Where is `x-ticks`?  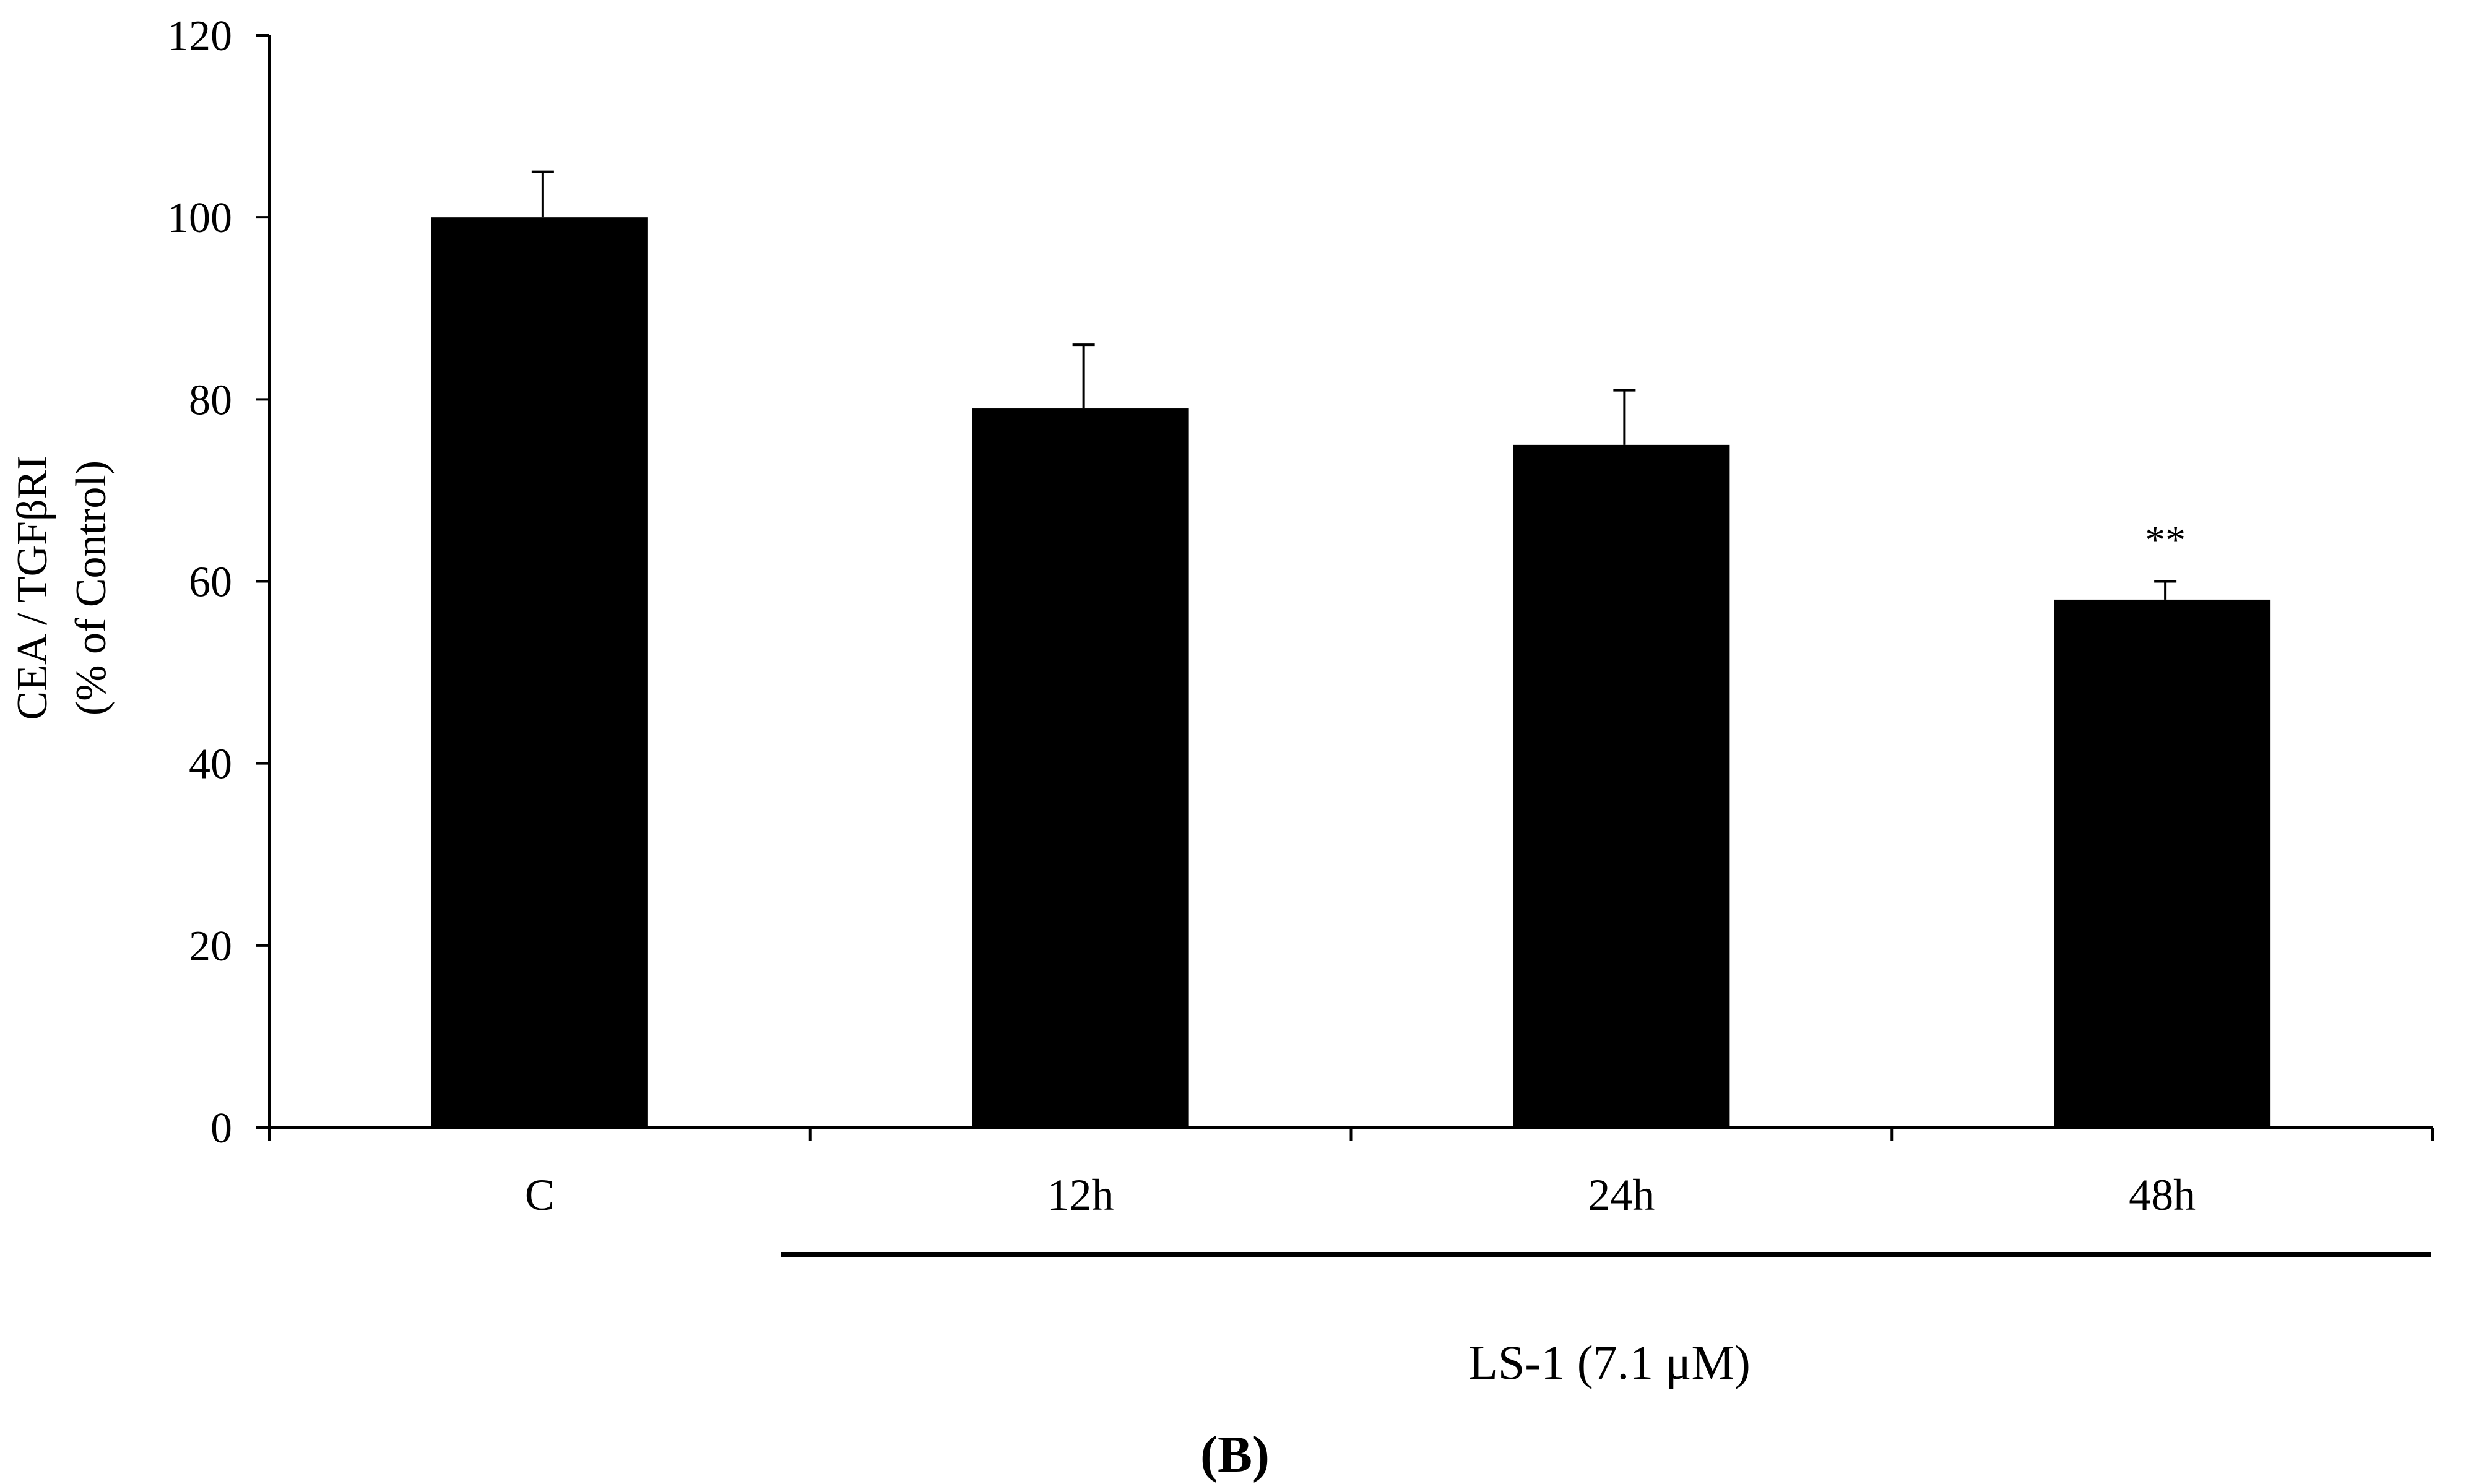 x-ticks is located at coordinates (1351, 1134).